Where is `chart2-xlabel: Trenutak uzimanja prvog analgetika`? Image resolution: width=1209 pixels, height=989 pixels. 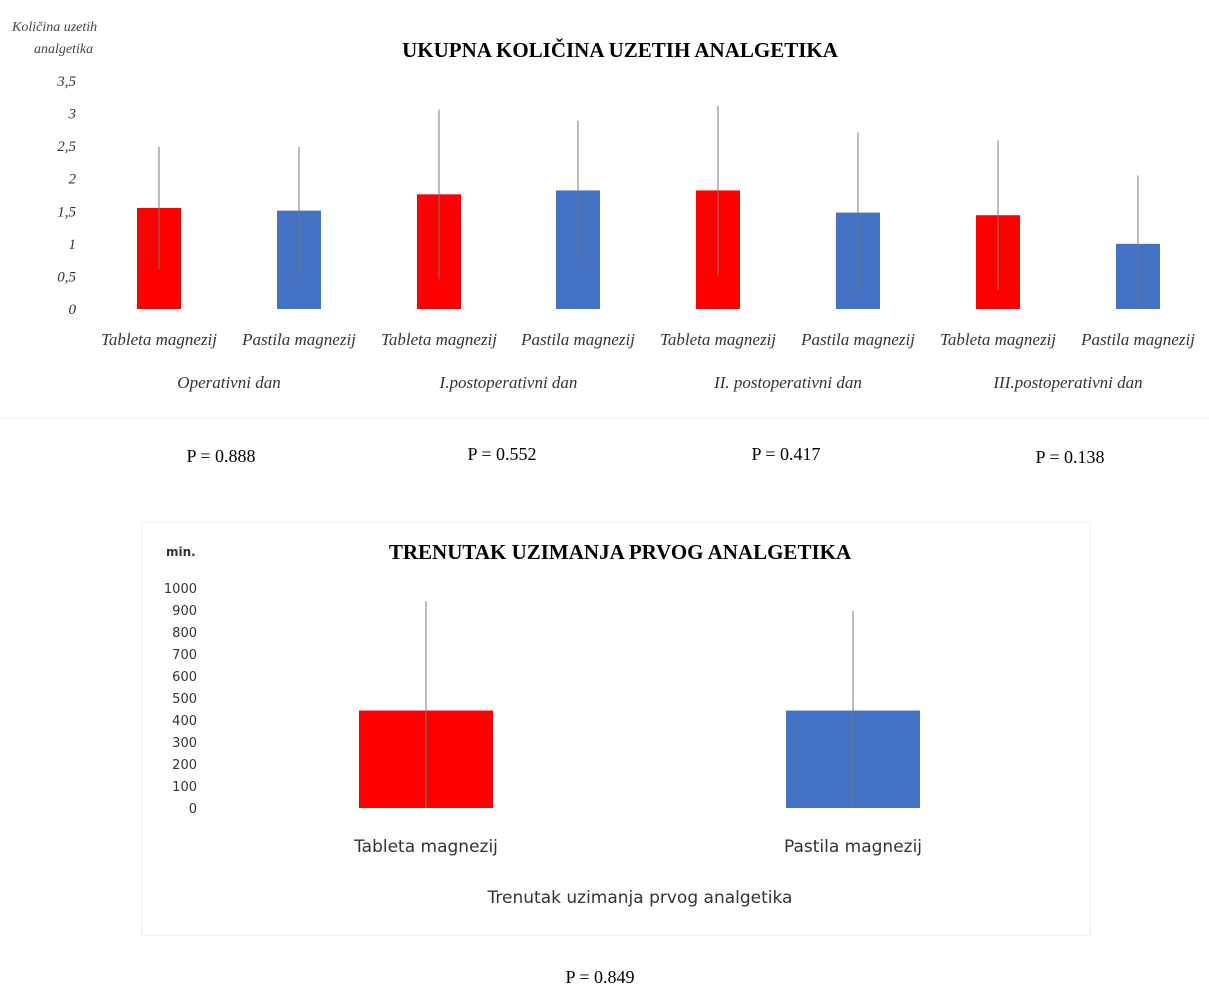 chart2-xlabel: Trenutak uzimanja prvog analgetika is located at coordinates (640, 898).